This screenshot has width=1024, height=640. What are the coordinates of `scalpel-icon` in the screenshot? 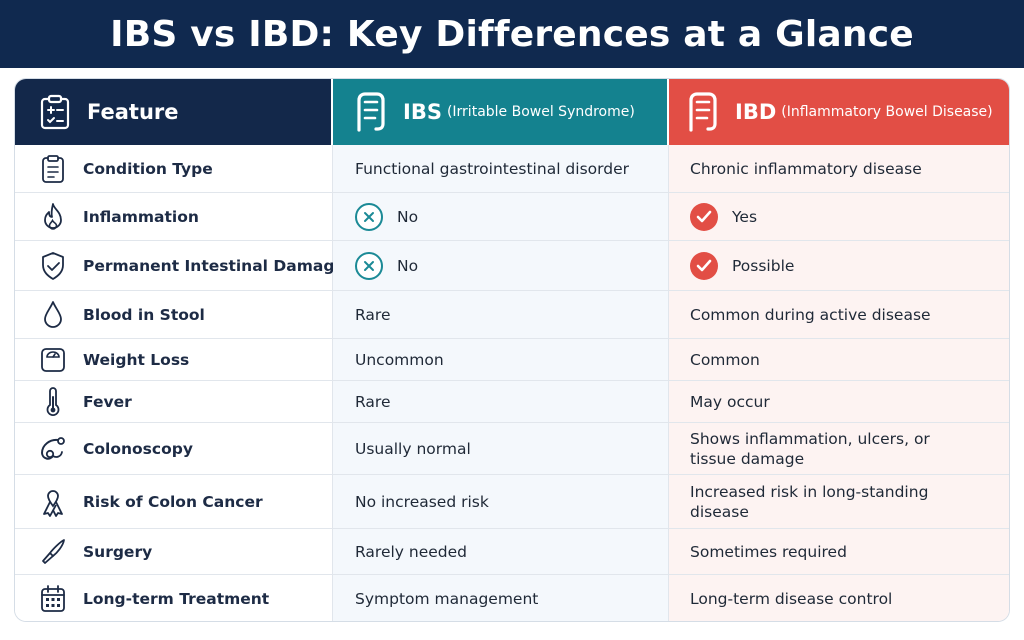 It's located at (53, 552).